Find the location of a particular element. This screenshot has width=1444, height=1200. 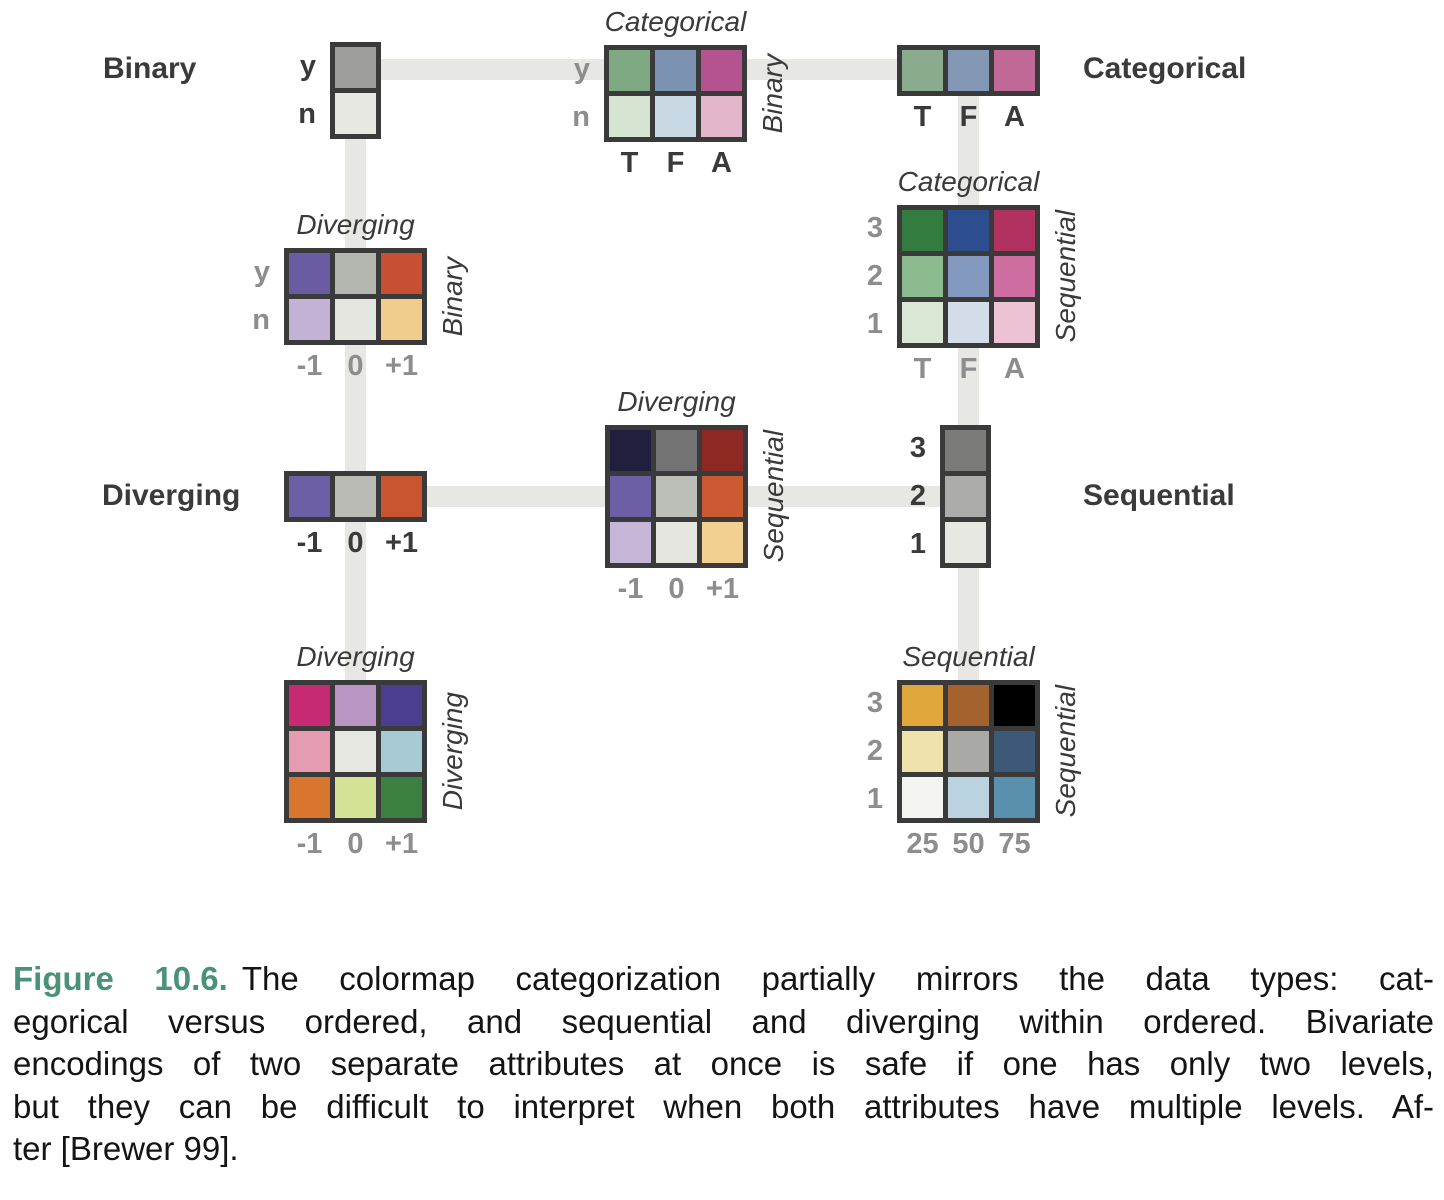

diverging-colormap-unit: -1 0 +1 is located at coordinates (355, 514).